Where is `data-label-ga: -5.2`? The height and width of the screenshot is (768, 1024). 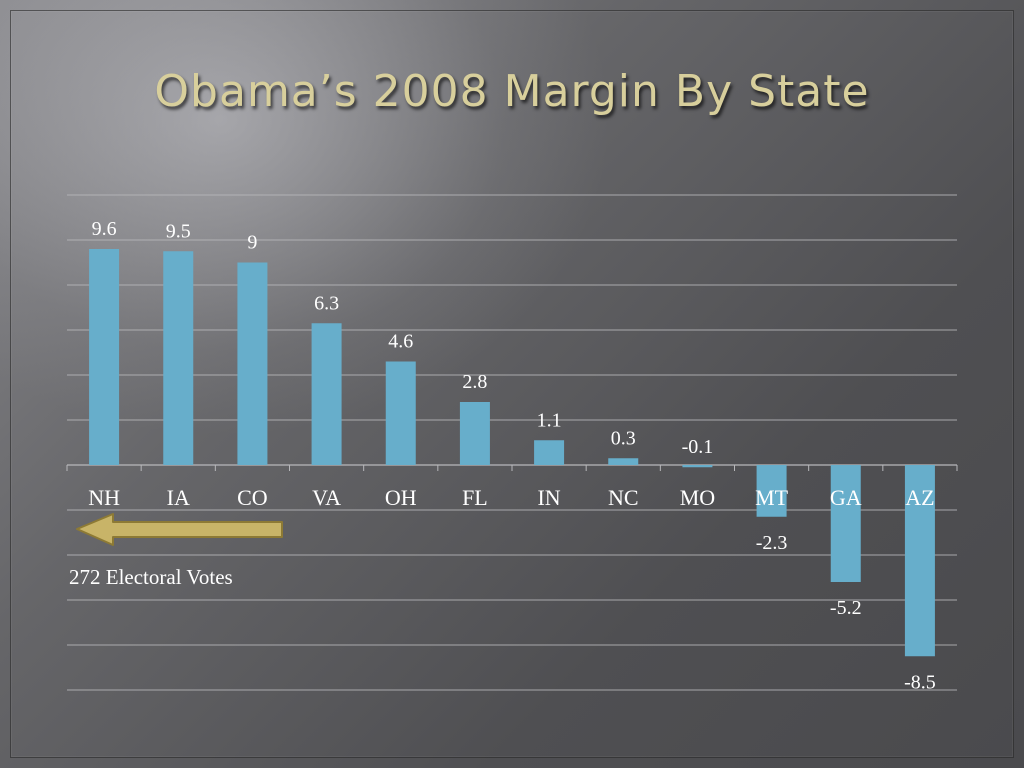 data-label-ga: -5.2 is located at coordinates (846, 608).